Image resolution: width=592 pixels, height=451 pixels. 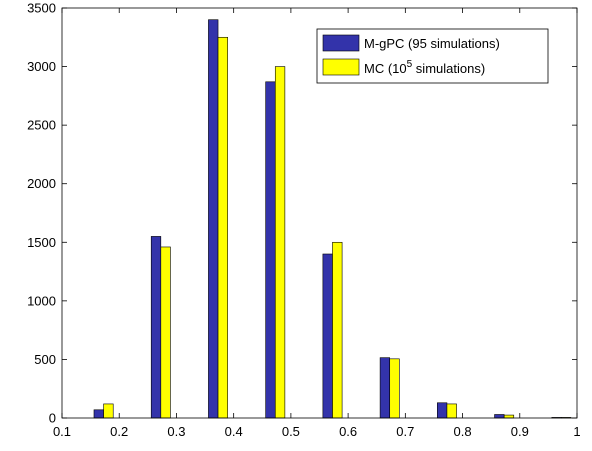 What do you see at coordinates (385, 68) in the screenshot?
I see `legend-label-mc-text: MC (10` at bounding box center [385, 68].